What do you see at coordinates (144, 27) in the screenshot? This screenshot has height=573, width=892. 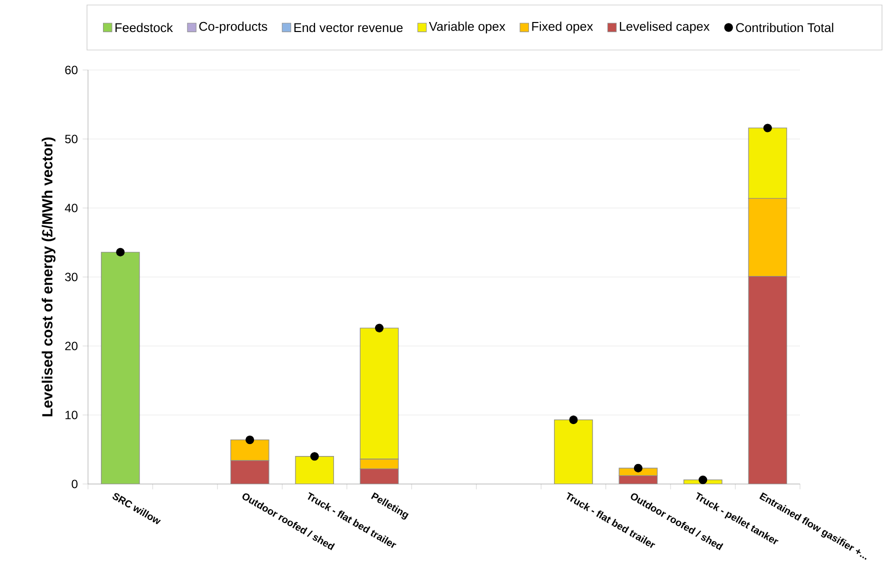 I see `legend-label: Feedstock` at bounding box center [144, 27].